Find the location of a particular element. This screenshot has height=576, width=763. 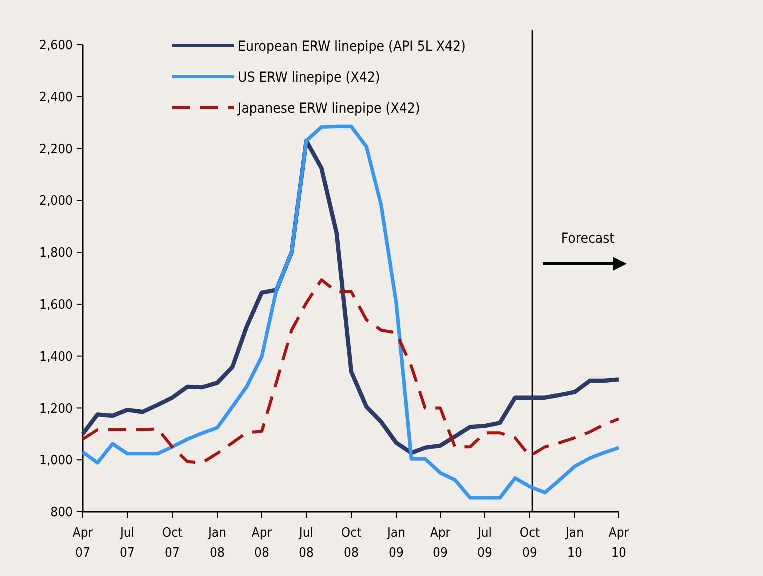

x-tick-label: Apr 10 is located at coordinates (619, 543).